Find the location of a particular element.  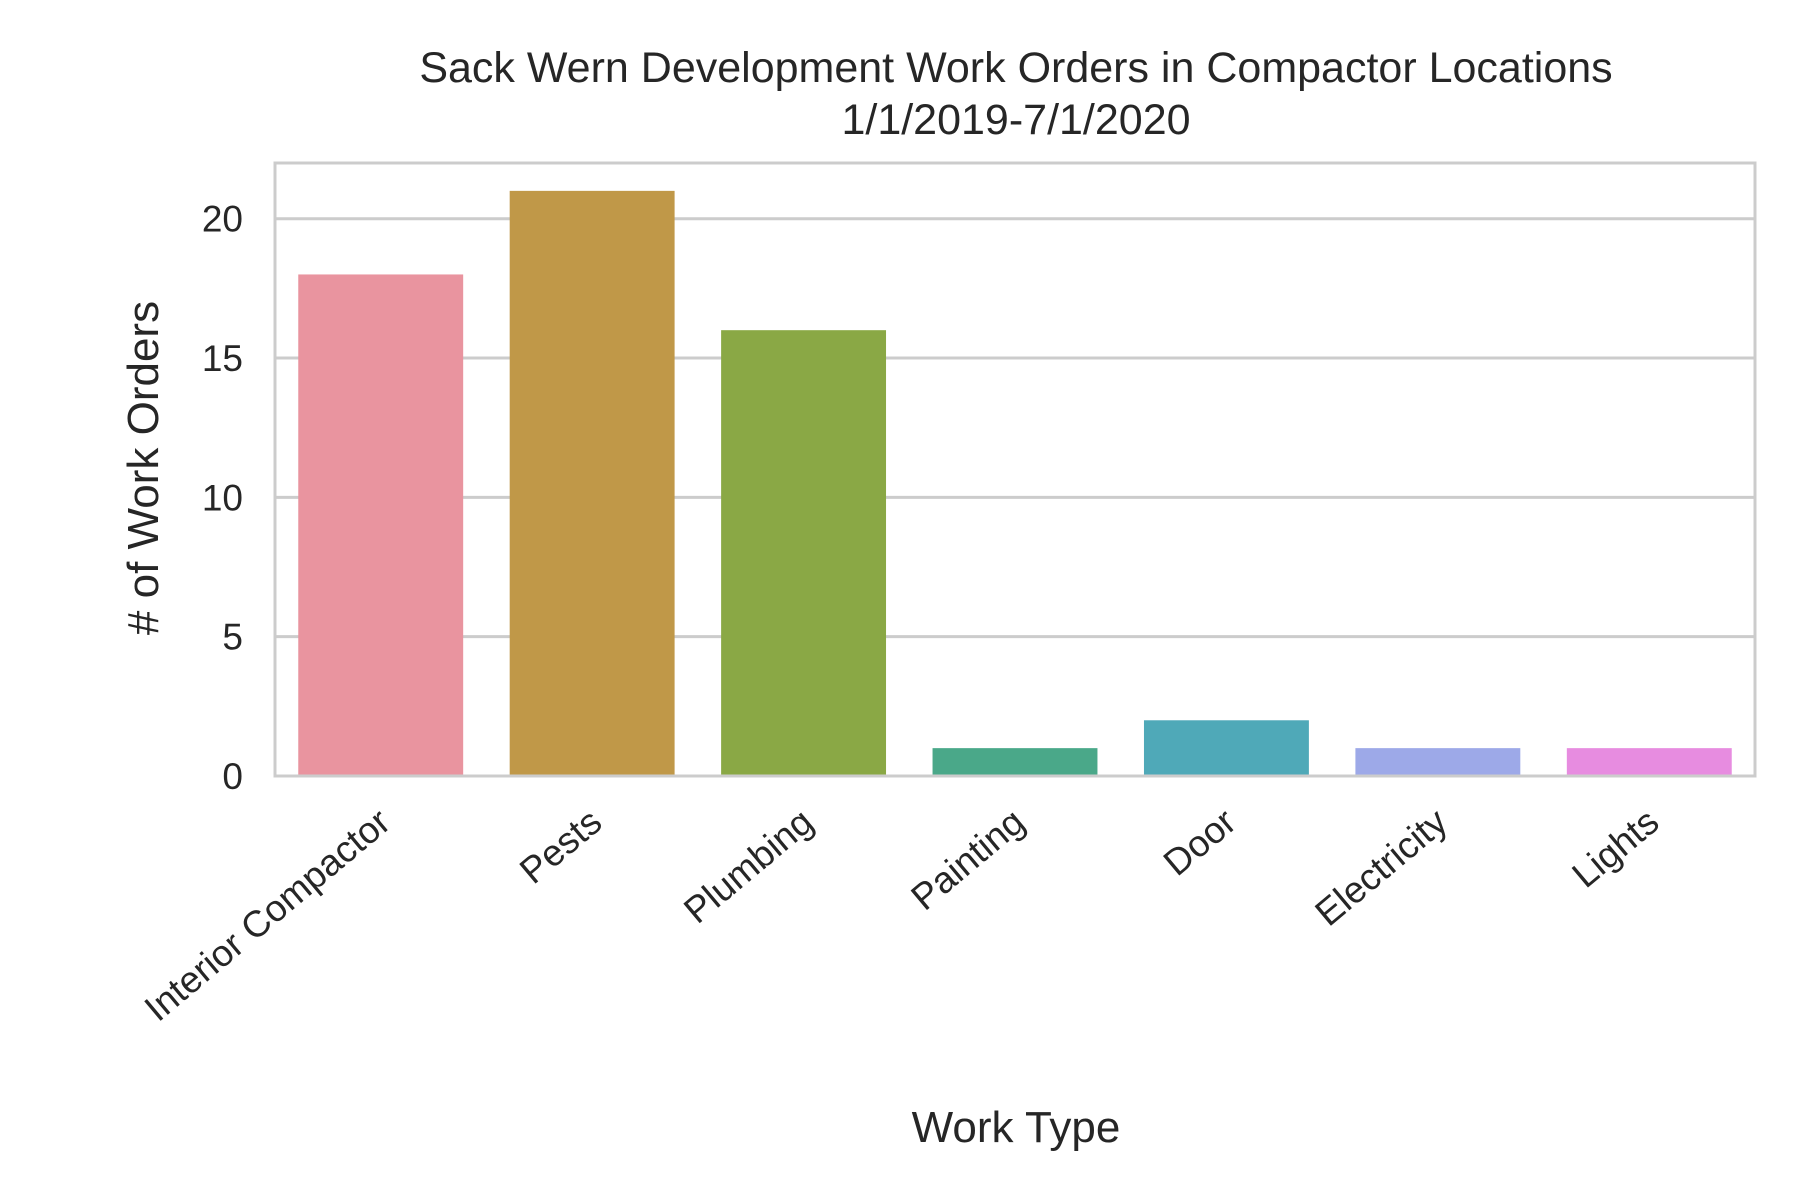

y-tick-label: 10 is located at coordinates (222, 497).